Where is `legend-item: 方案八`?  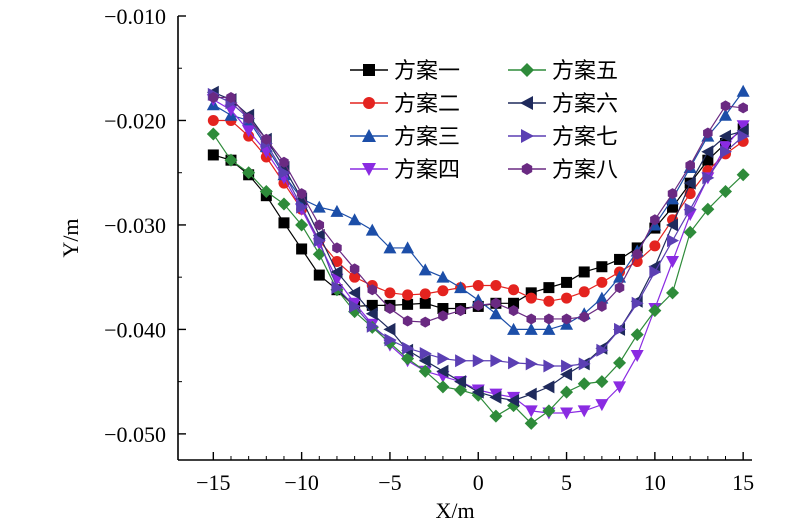
legend-item: 方案八 is located at coordinates (563, 170).